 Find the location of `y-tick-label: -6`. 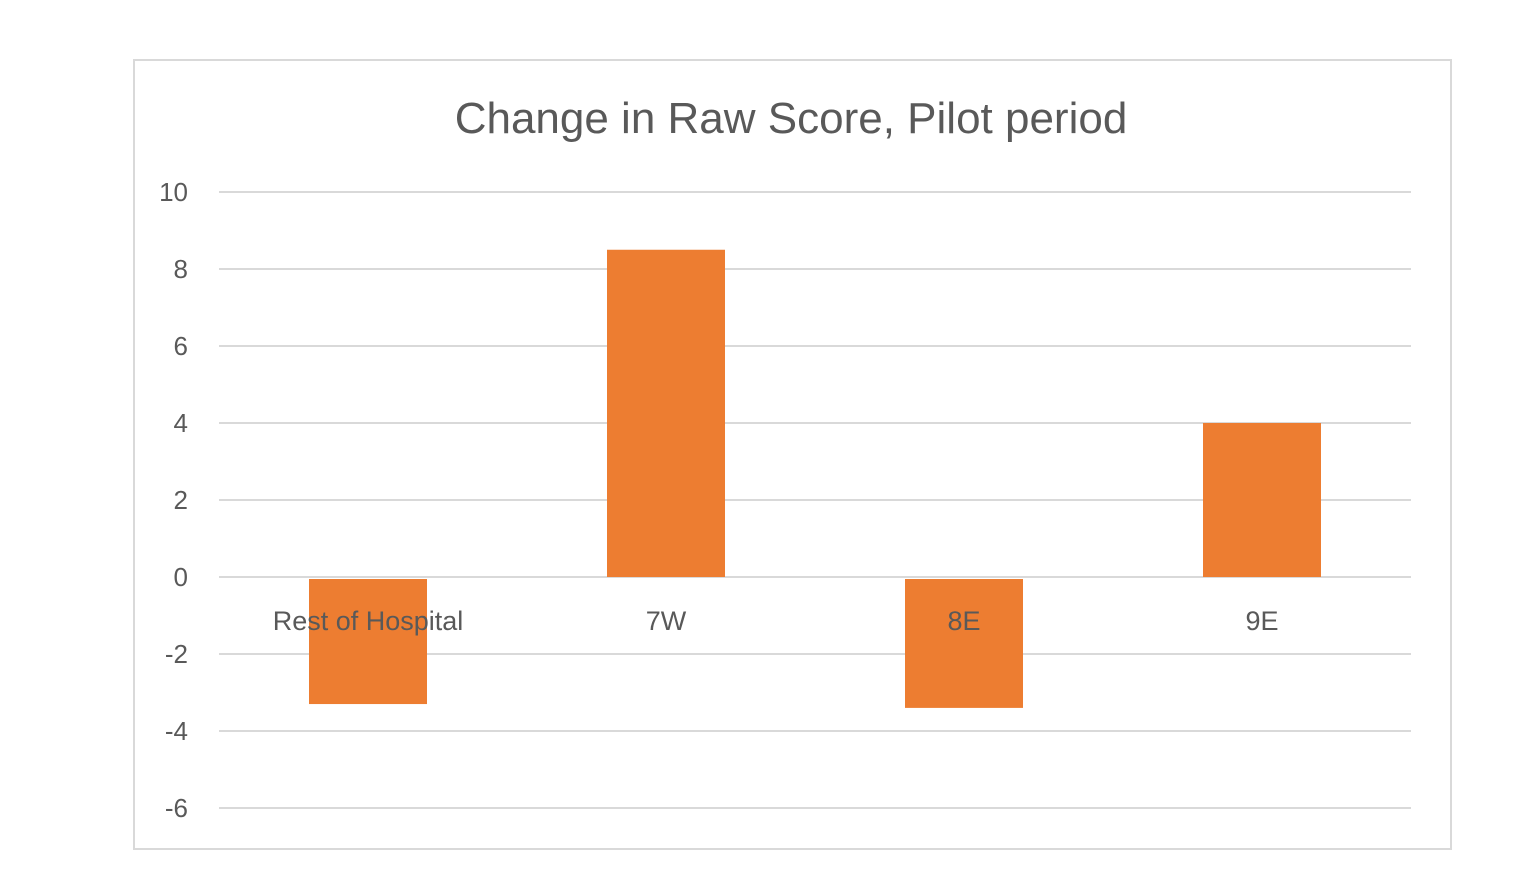

y-tick-label: -6 is located at coordinates (176, 808).